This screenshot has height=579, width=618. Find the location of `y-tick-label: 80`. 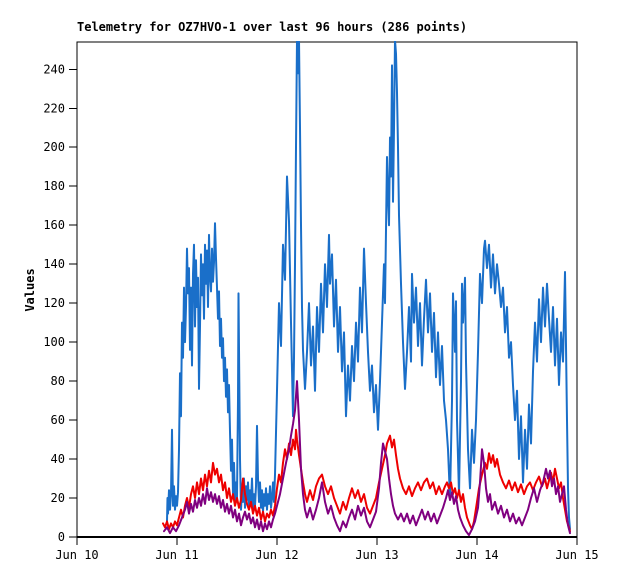

y-tick-label: 80 is located at coordinates (58, 381).